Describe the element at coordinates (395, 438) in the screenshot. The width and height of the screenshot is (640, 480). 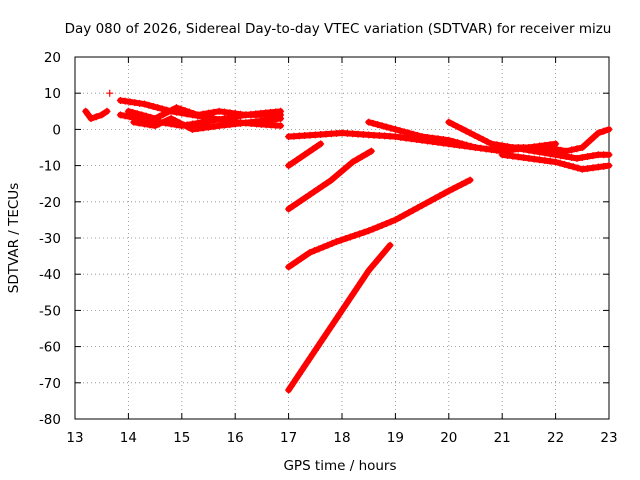
I see `x-tick-label: 19` at that location.